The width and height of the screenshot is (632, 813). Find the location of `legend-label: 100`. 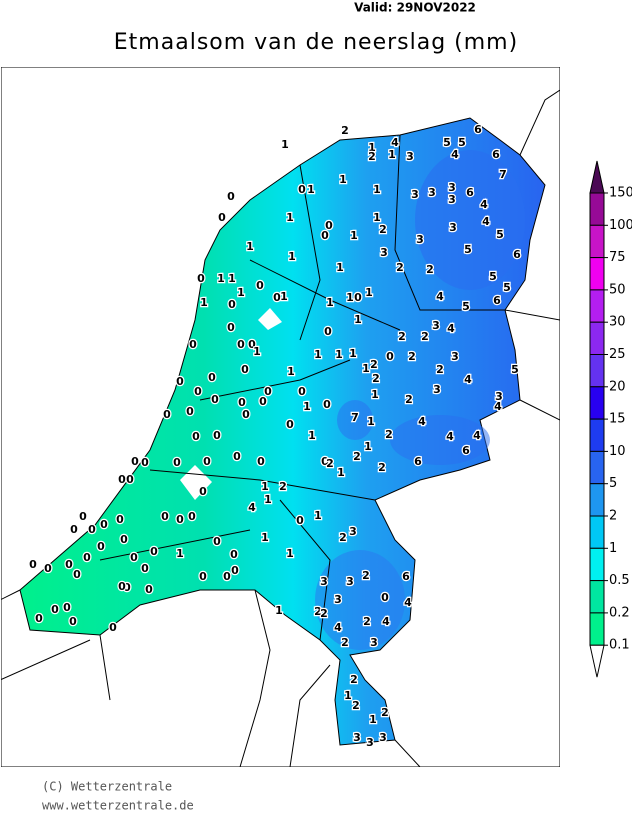

legend-label: 100 is located at coordinates (620, 225).